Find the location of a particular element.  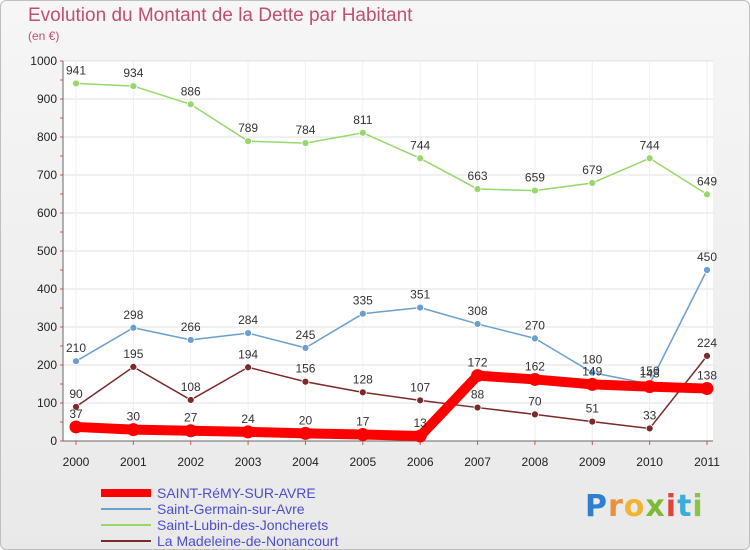

x-tick-label: 2001 is located at coordinates (133, 462).